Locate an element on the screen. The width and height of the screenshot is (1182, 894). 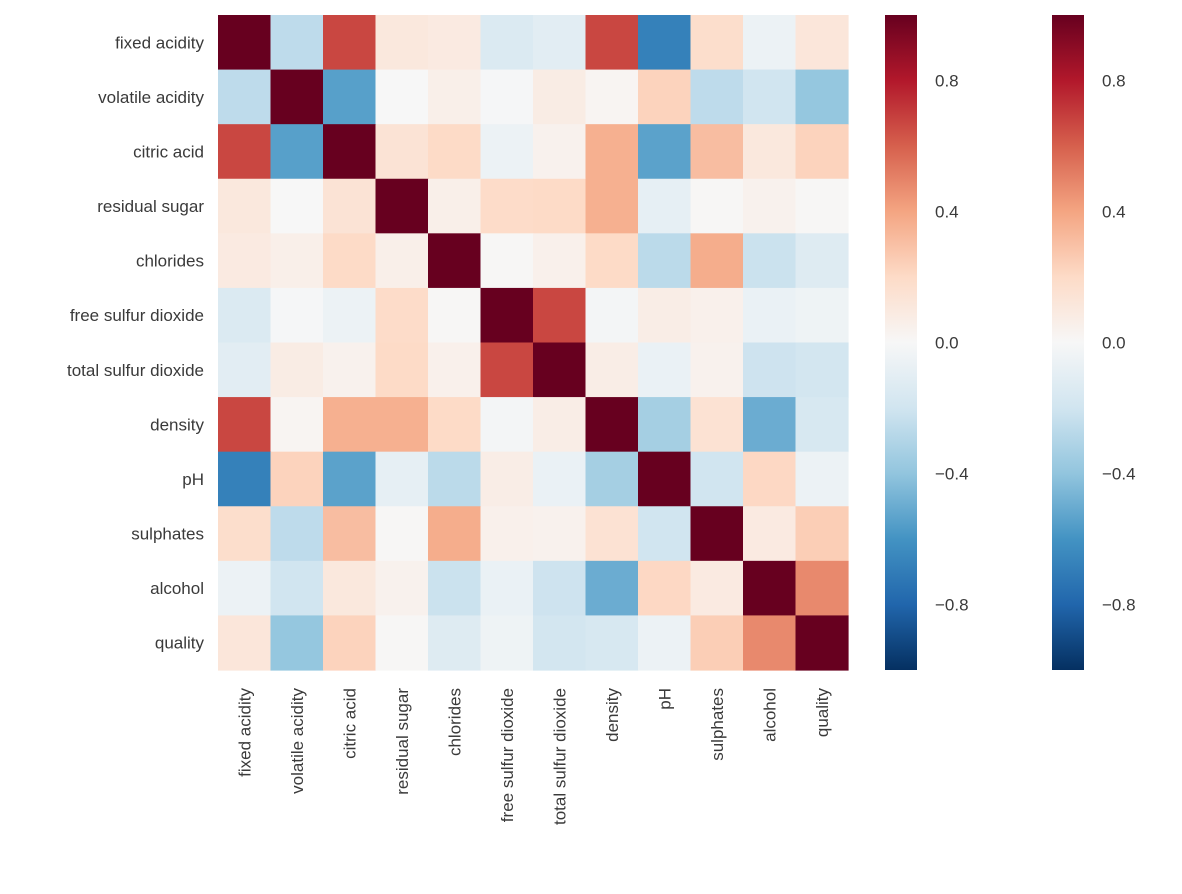
heatmap-cell-alcohol-x-sulphates is located at coordinates (717, 588).